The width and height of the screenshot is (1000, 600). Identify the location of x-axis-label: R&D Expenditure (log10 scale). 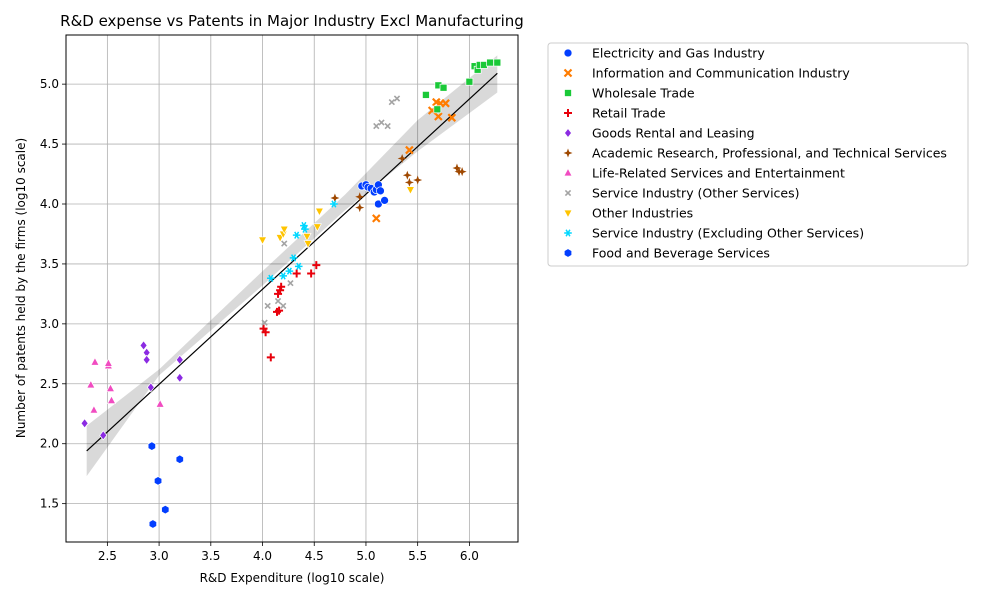
(292, 578).